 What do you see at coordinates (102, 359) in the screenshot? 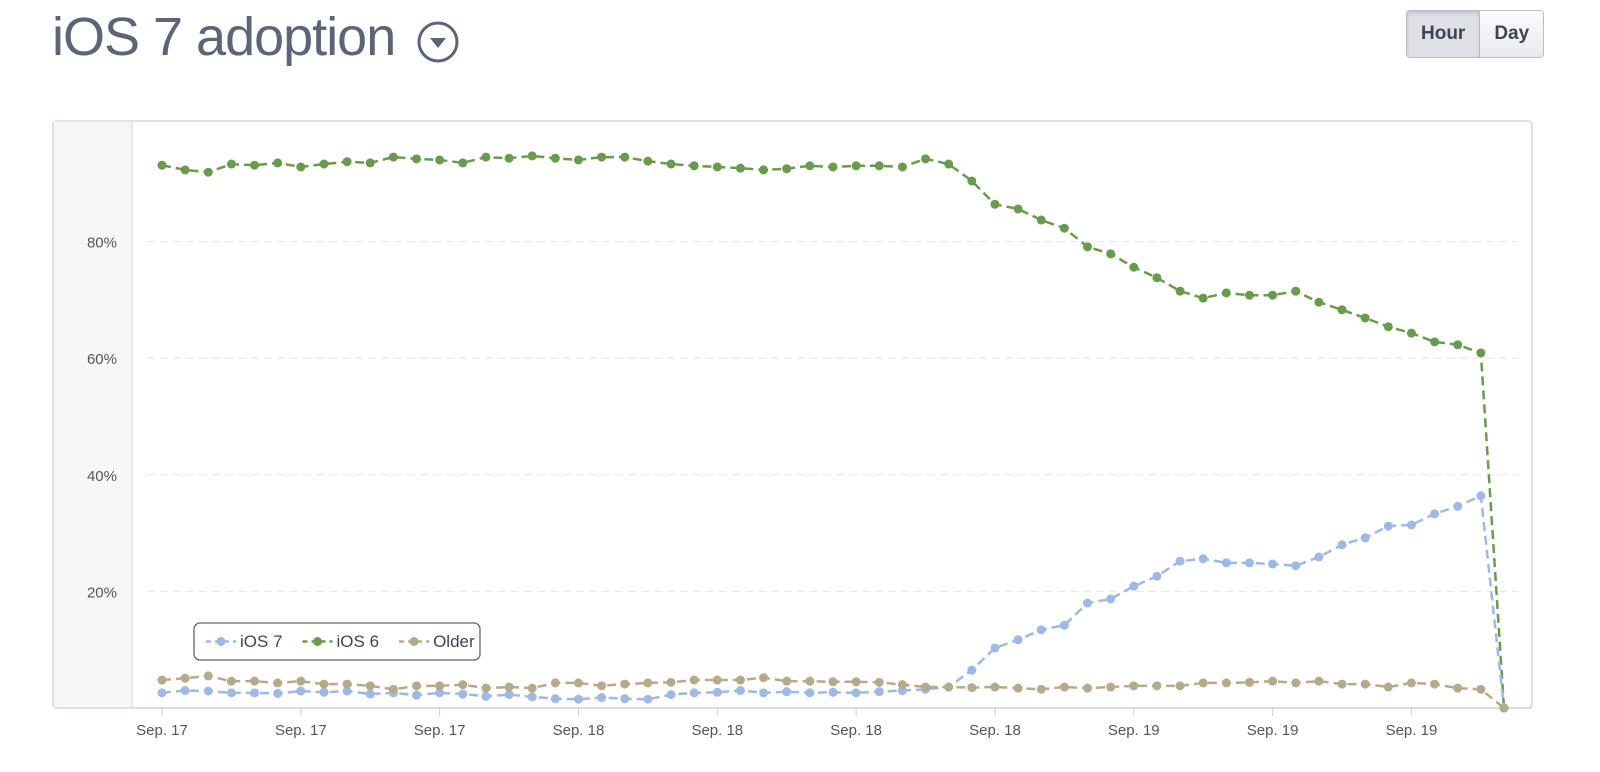
I see `y-tick-label: 60%` at bounding box center [102, 359].